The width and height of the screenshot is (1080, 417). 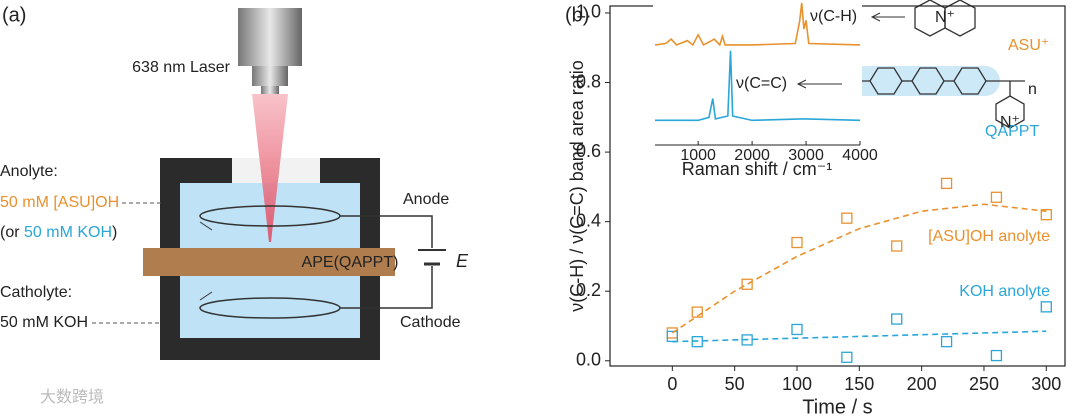 I want to click on anolyte-alt: (or 50 mM KOH), so click(x=58, y=232).